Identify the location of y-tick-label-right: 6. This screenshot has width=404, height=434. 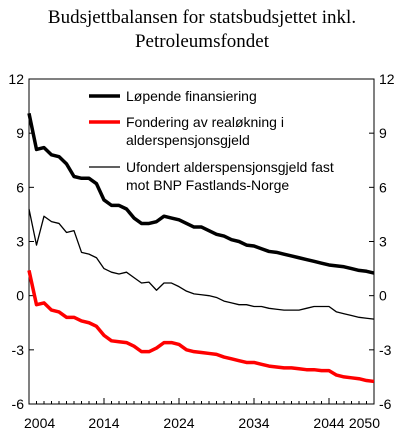
(383, 187).